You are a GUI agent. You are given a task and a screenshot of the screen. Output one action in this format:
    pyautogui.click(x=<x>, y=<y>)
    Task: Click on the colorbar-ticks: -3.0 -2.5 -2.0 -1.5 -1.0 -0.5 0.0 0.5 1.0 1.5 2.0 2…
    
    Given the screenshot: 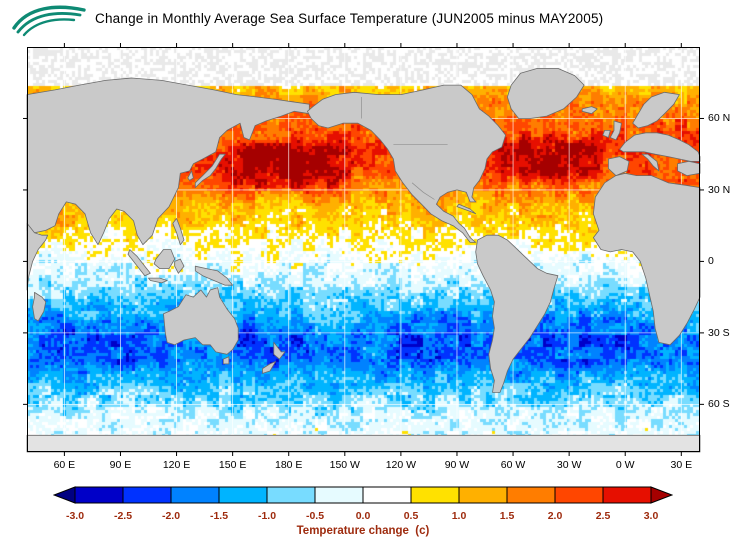 What is the action you would take?
    pyautogui.click(x=363, y=516)
    